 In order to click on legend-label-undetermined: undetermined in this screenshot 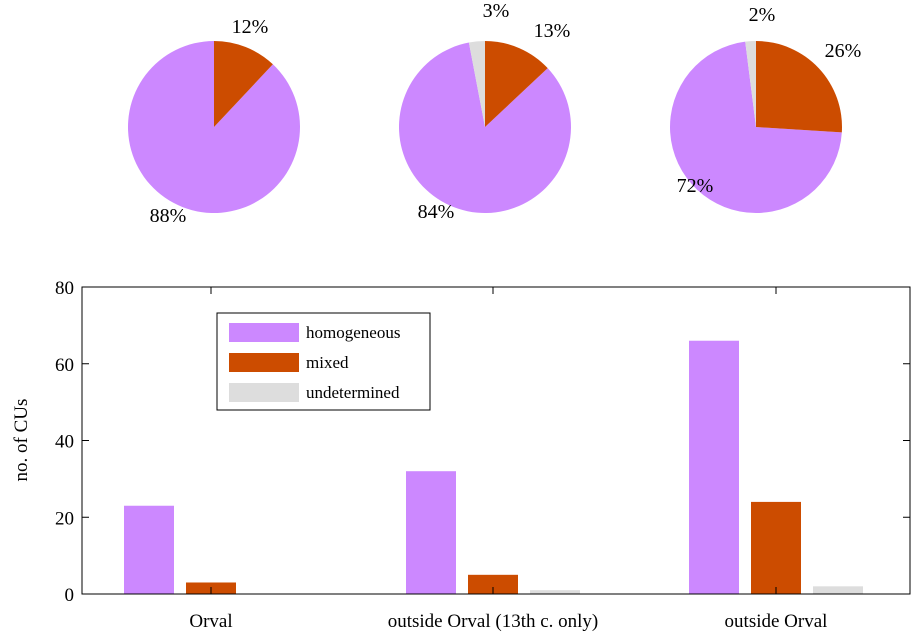, I will do `click(353, 392)`.